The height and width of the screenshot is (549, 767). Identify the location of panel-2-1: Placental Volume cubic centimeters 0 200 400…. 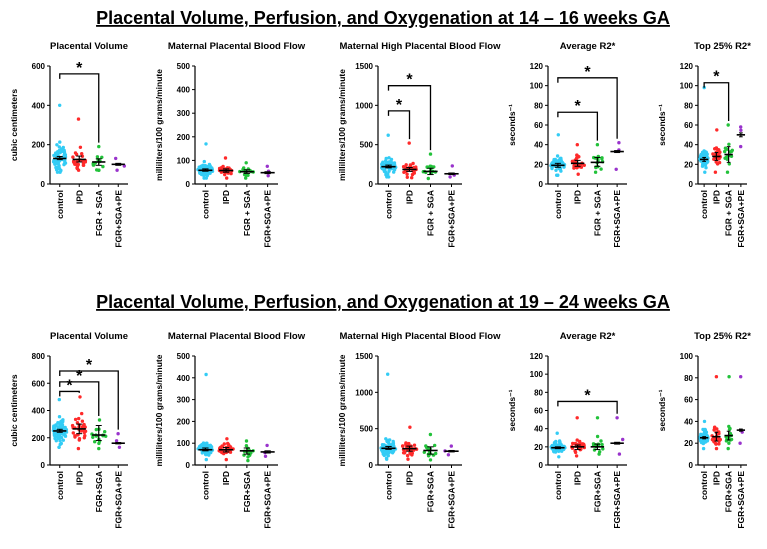
(68, 430).